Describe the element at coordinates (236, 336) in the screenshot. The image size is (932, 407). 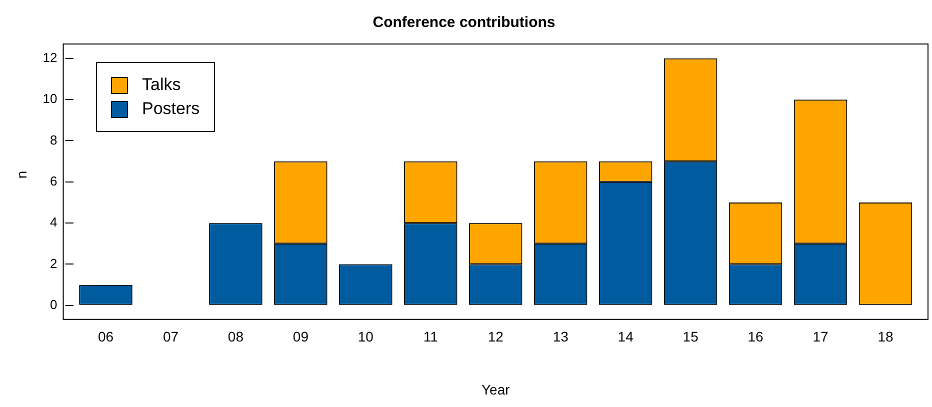
I see `x-tick-label: 08` at that location.